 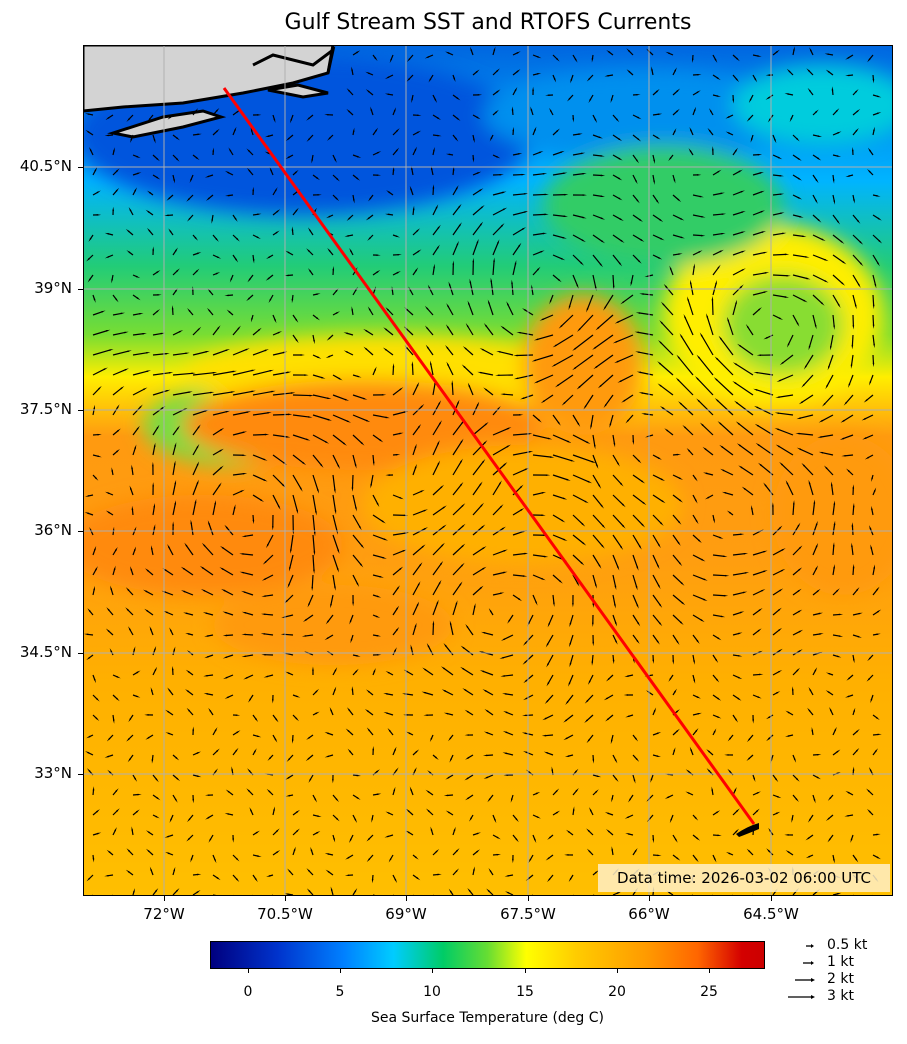 What do you see at coordinates (528, 914) in the screenshot?
I see `lon-label-67-5: 67.5°W` at bounding box center [528, 914].